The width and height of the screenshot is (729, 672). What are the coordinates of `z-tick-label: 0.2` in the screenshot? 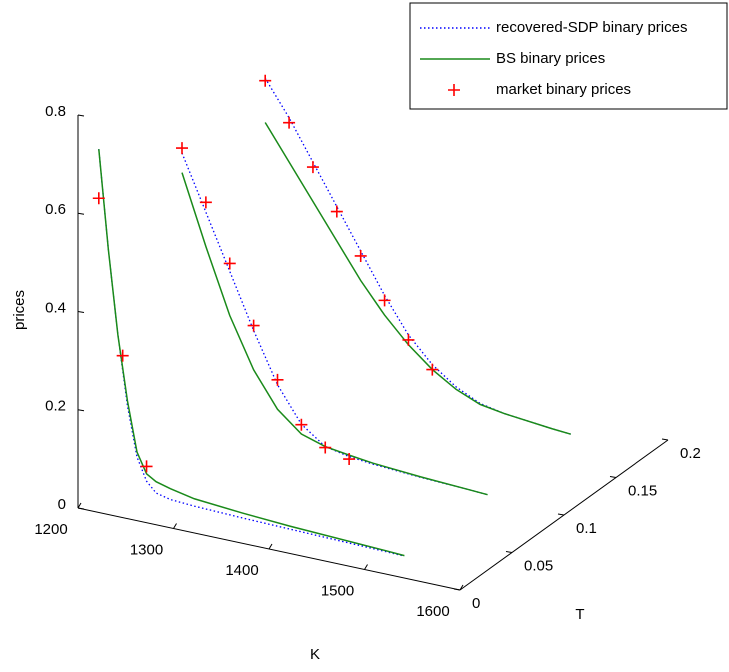 It's located at (55, 406).